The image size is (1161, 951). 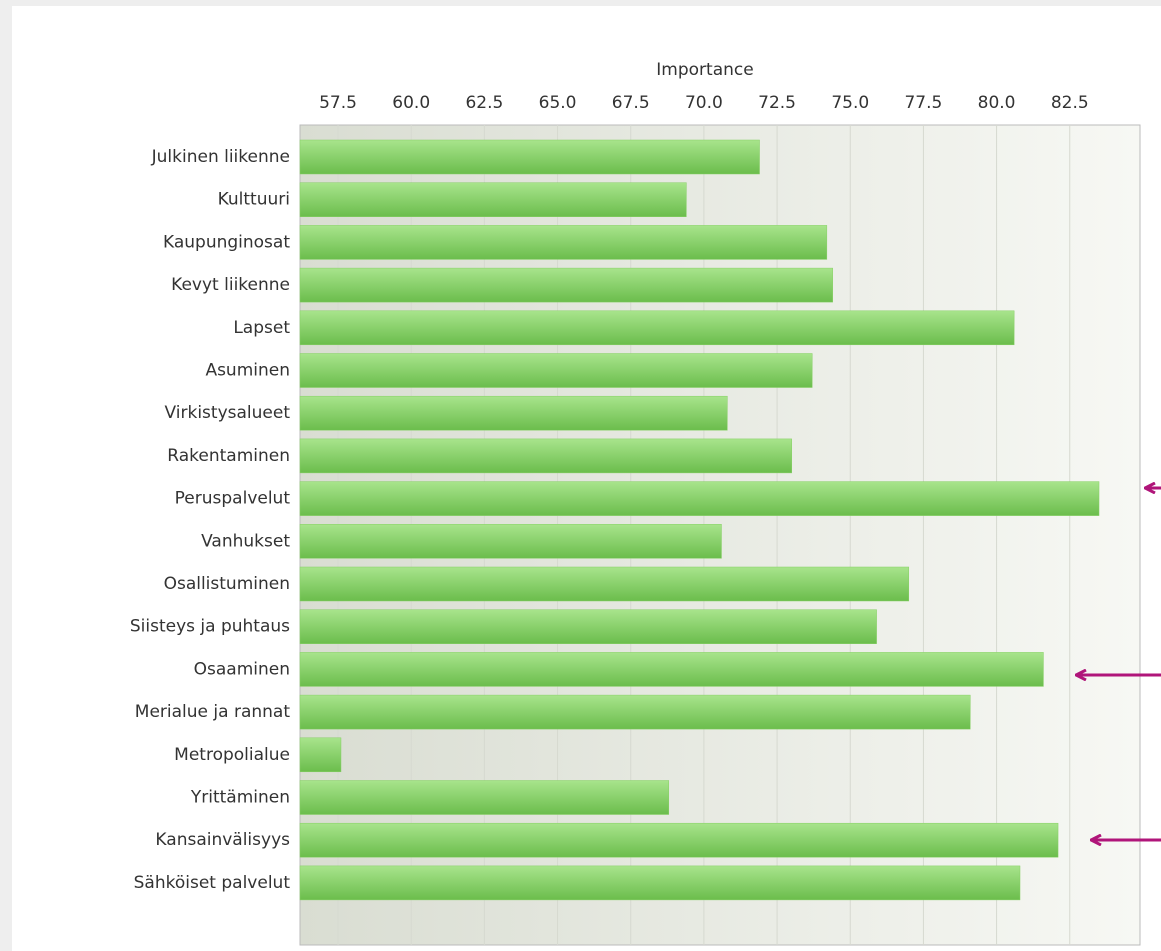 I want to click on x-tick-label: 65.0, so click(x=558, y=103).